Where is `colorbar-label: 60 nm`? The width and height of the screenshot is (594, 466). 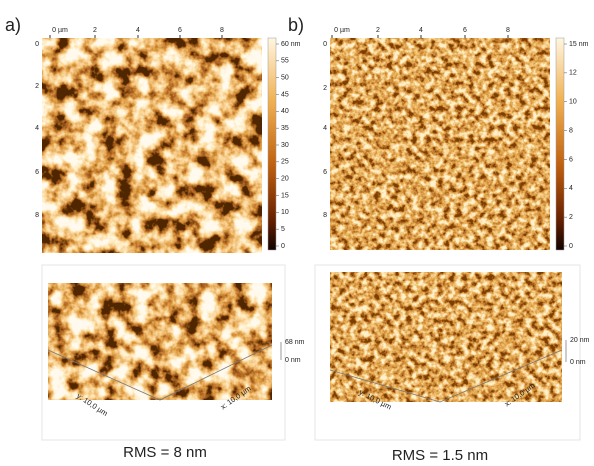 colorbar-label: 60 nm is located at coordinates (291, 44).